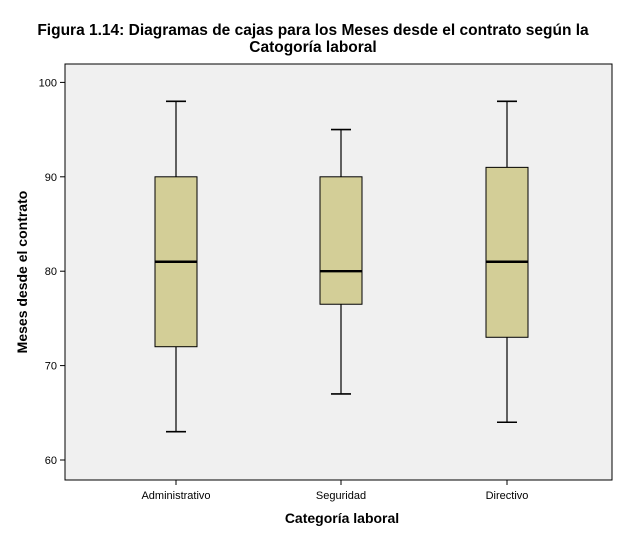 The width and height of the screenshot is (626, 541). I want to click on box-directivo, so click(507, 262).